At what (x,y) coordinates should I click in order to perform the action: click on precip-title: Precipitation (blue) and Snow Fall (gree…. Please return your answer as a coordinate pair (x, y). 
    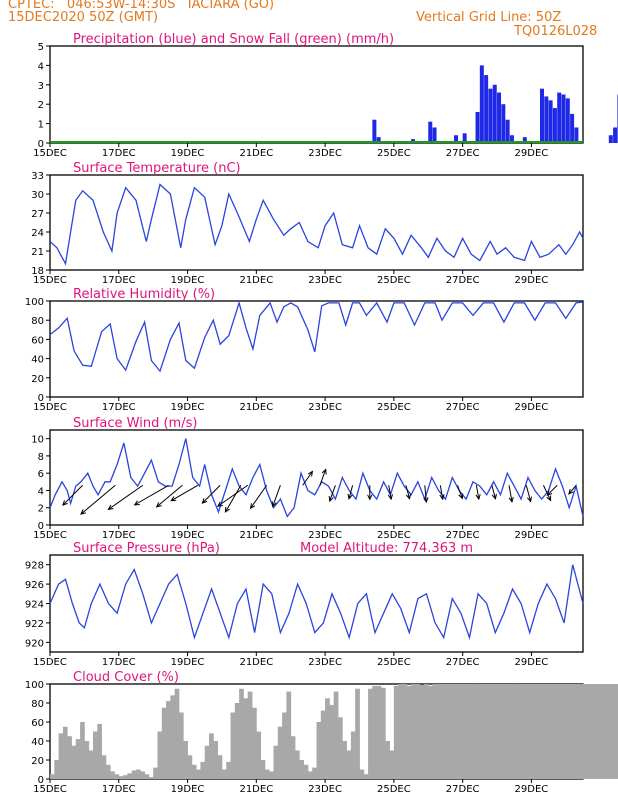
    Looking at the image, I should click on (233, 39).